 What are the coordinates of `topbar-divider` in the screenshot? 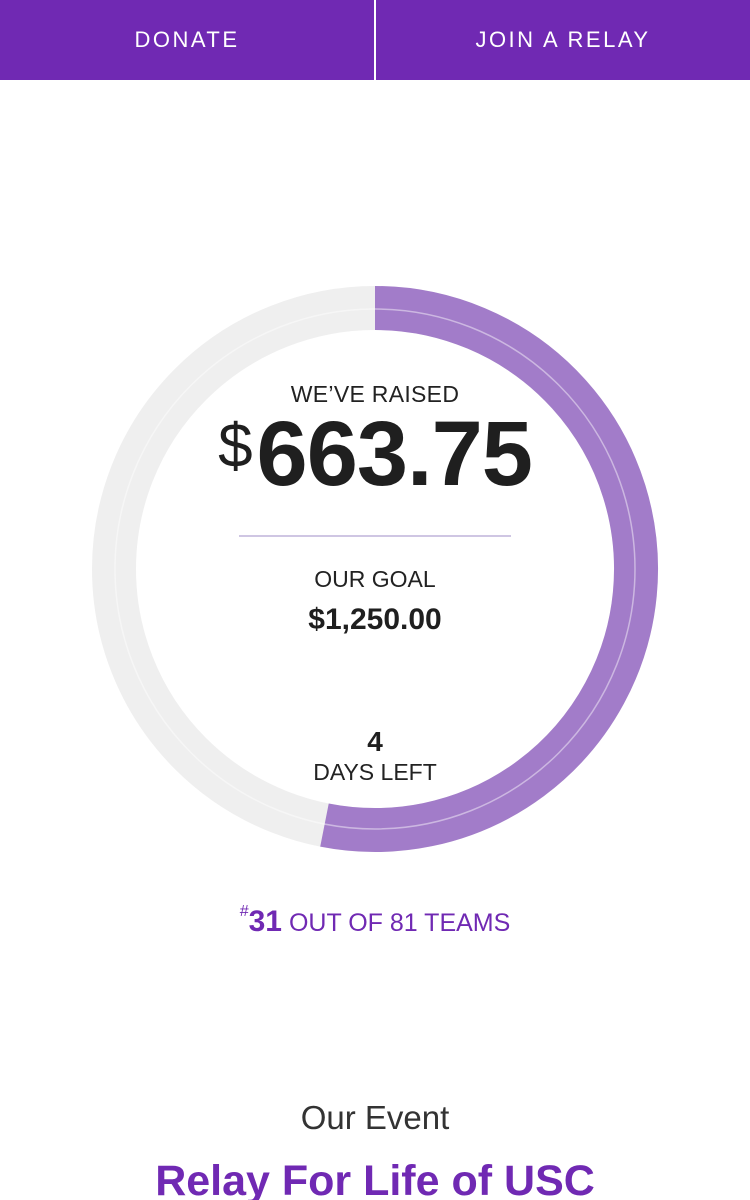 It's located at (375, 40).